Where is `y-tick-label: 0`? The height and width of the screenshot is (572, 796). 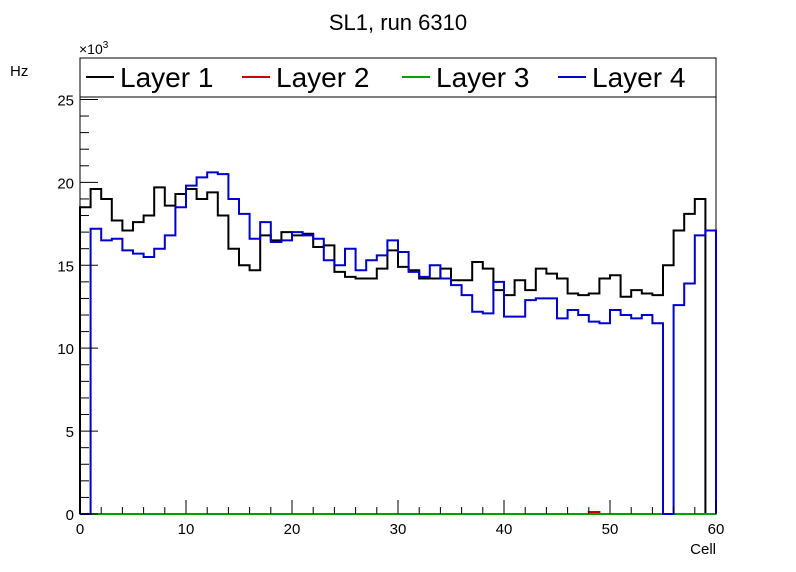 y-tick-label: 0 is located at coordinates (70, 515).